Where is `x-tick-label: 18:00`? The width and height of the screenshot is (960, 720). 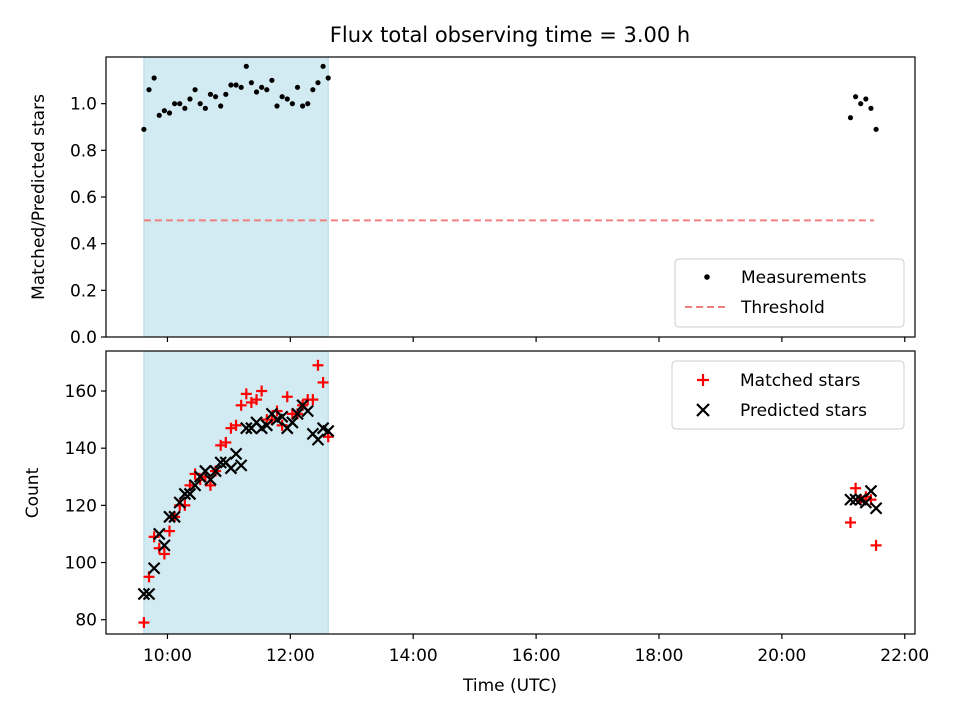 x-tick-label: 18:00 is located at coordinates (658, 656).